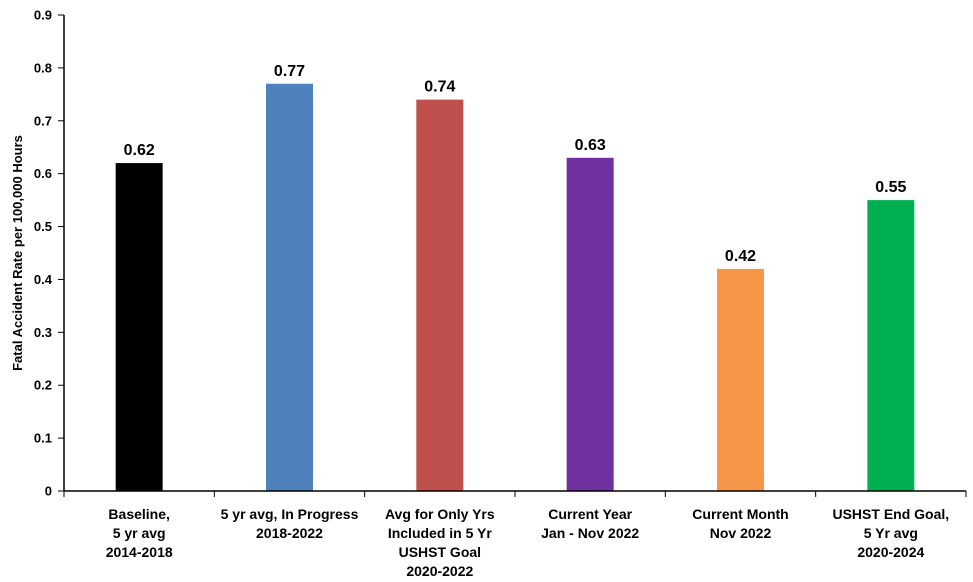 This screenshot has height=582, width=973. I want to click on y-tick-label: 0.3, so click(43, 332).